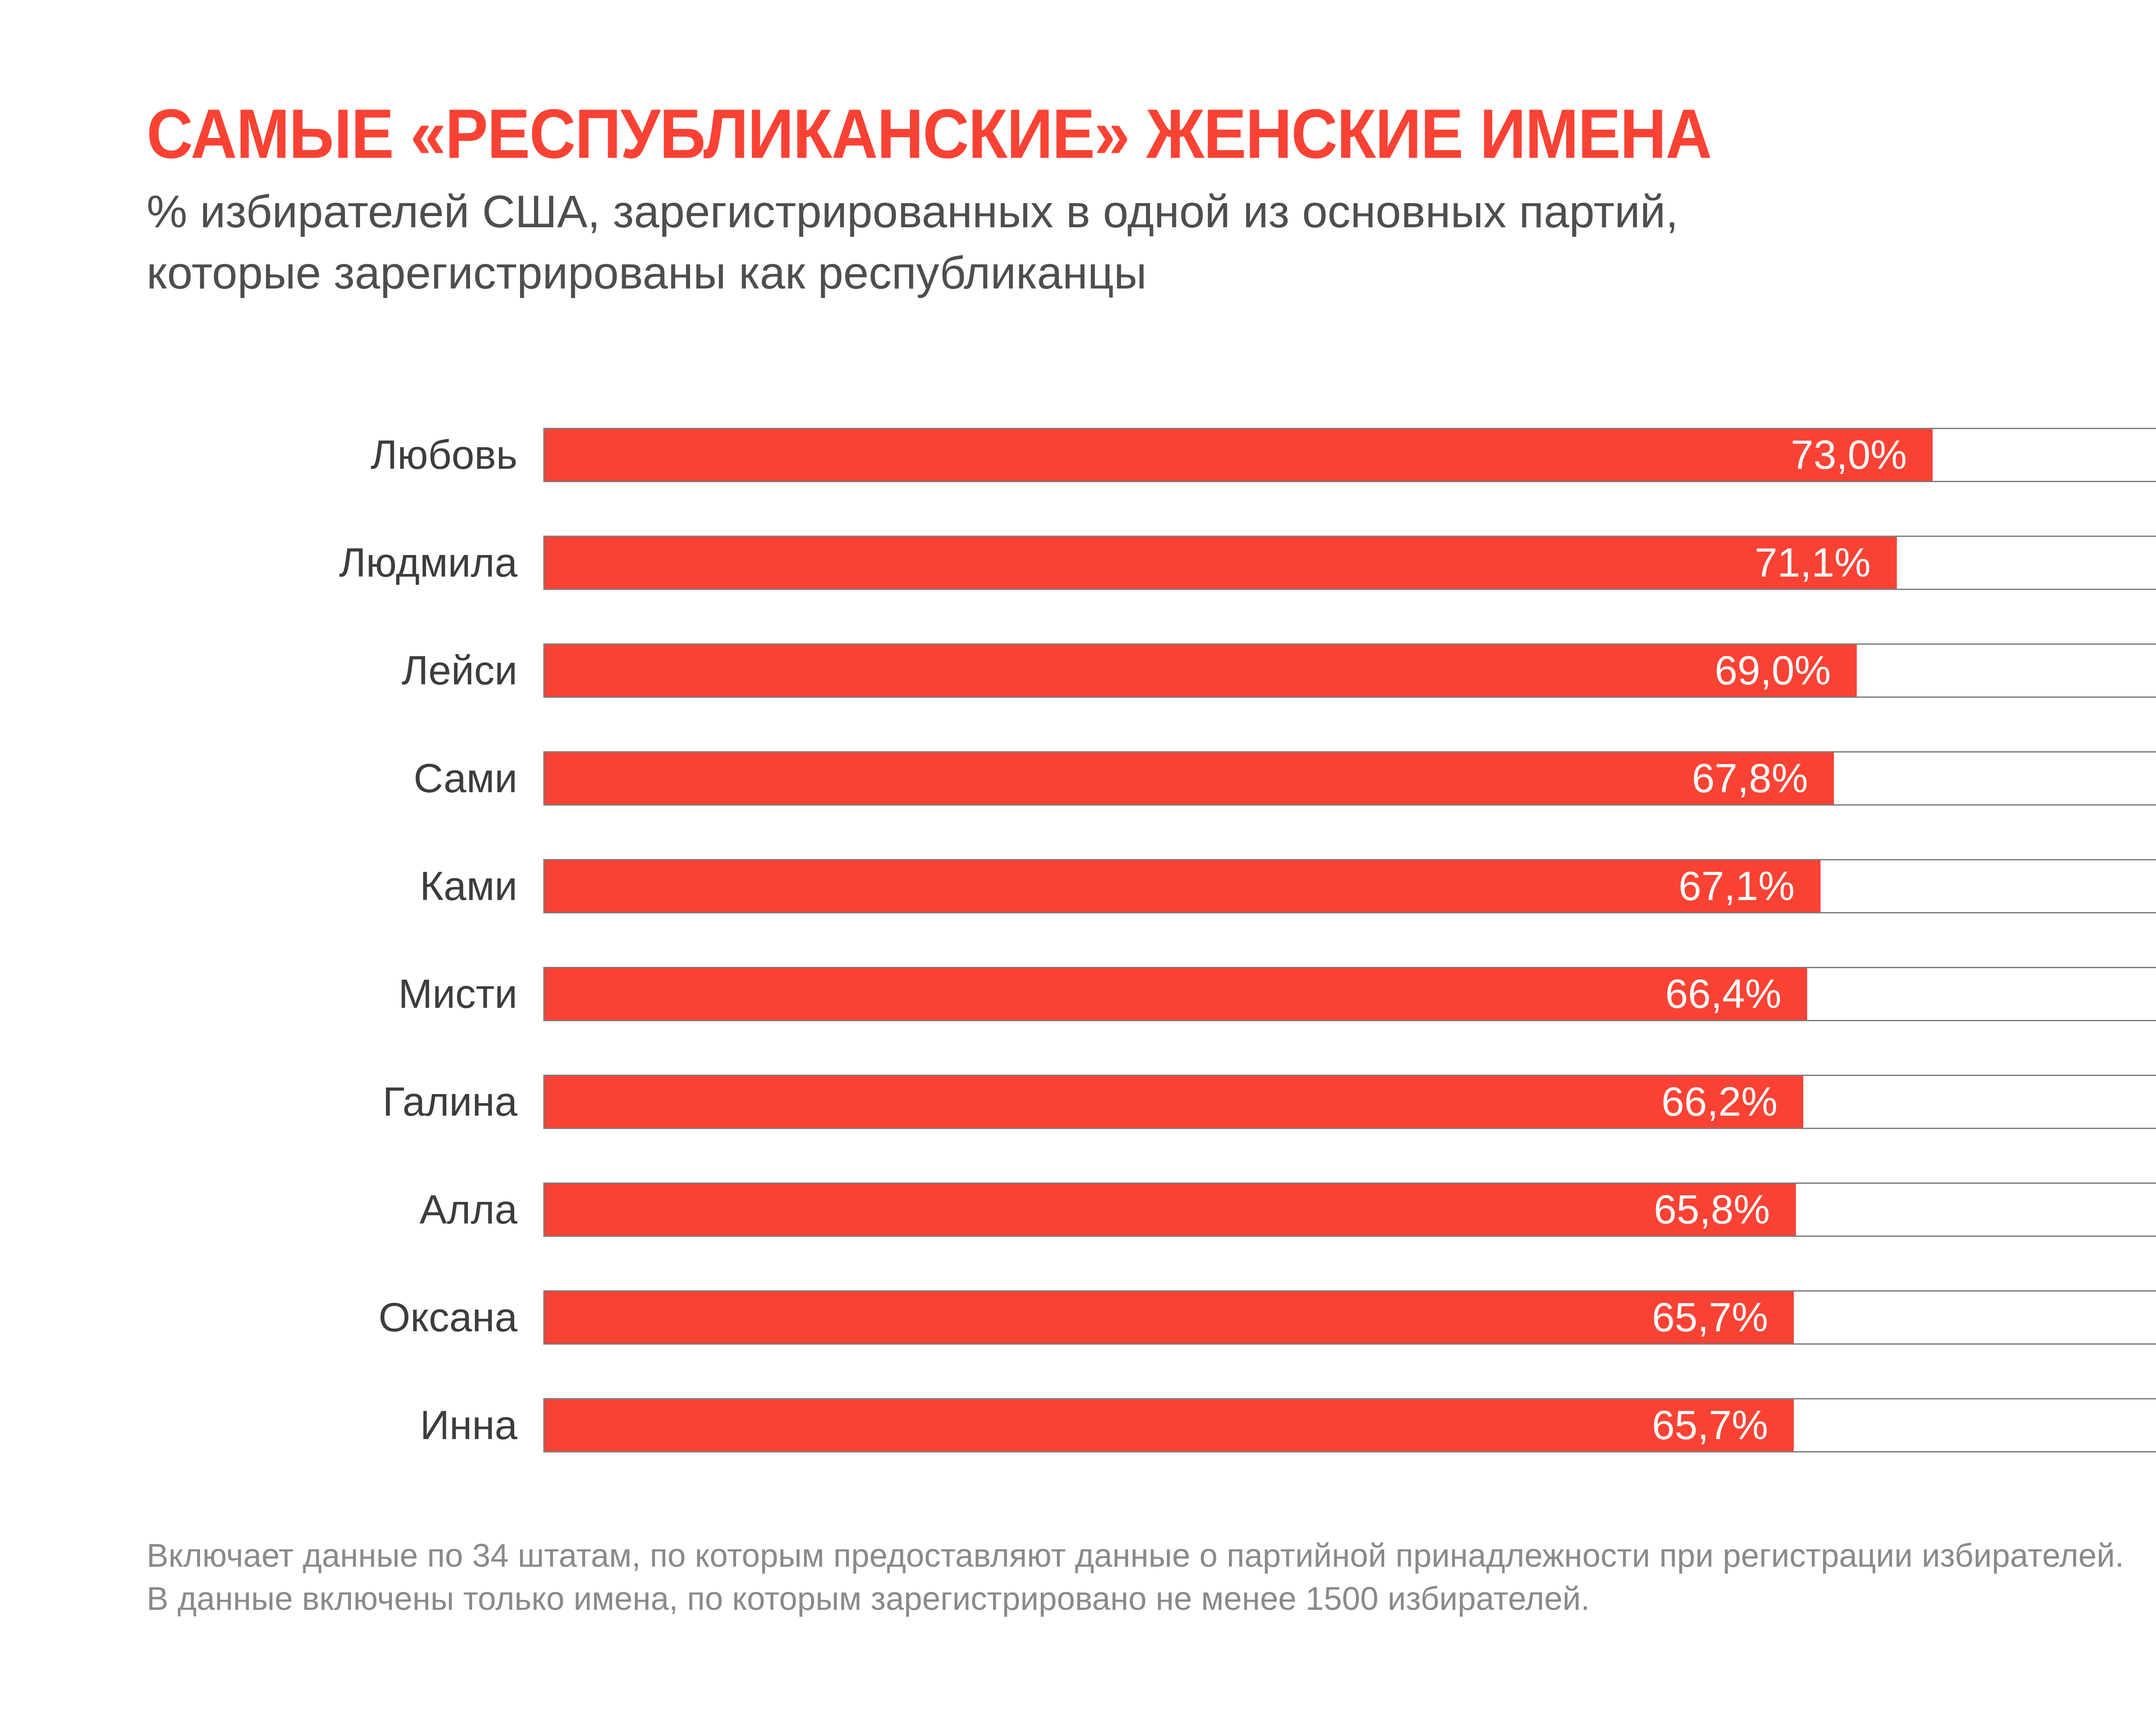  What do you see at coordinates (1221, 563) in the screenshot?
I see `bar-fill: 71,1%` at bounding box center [1221, 563].